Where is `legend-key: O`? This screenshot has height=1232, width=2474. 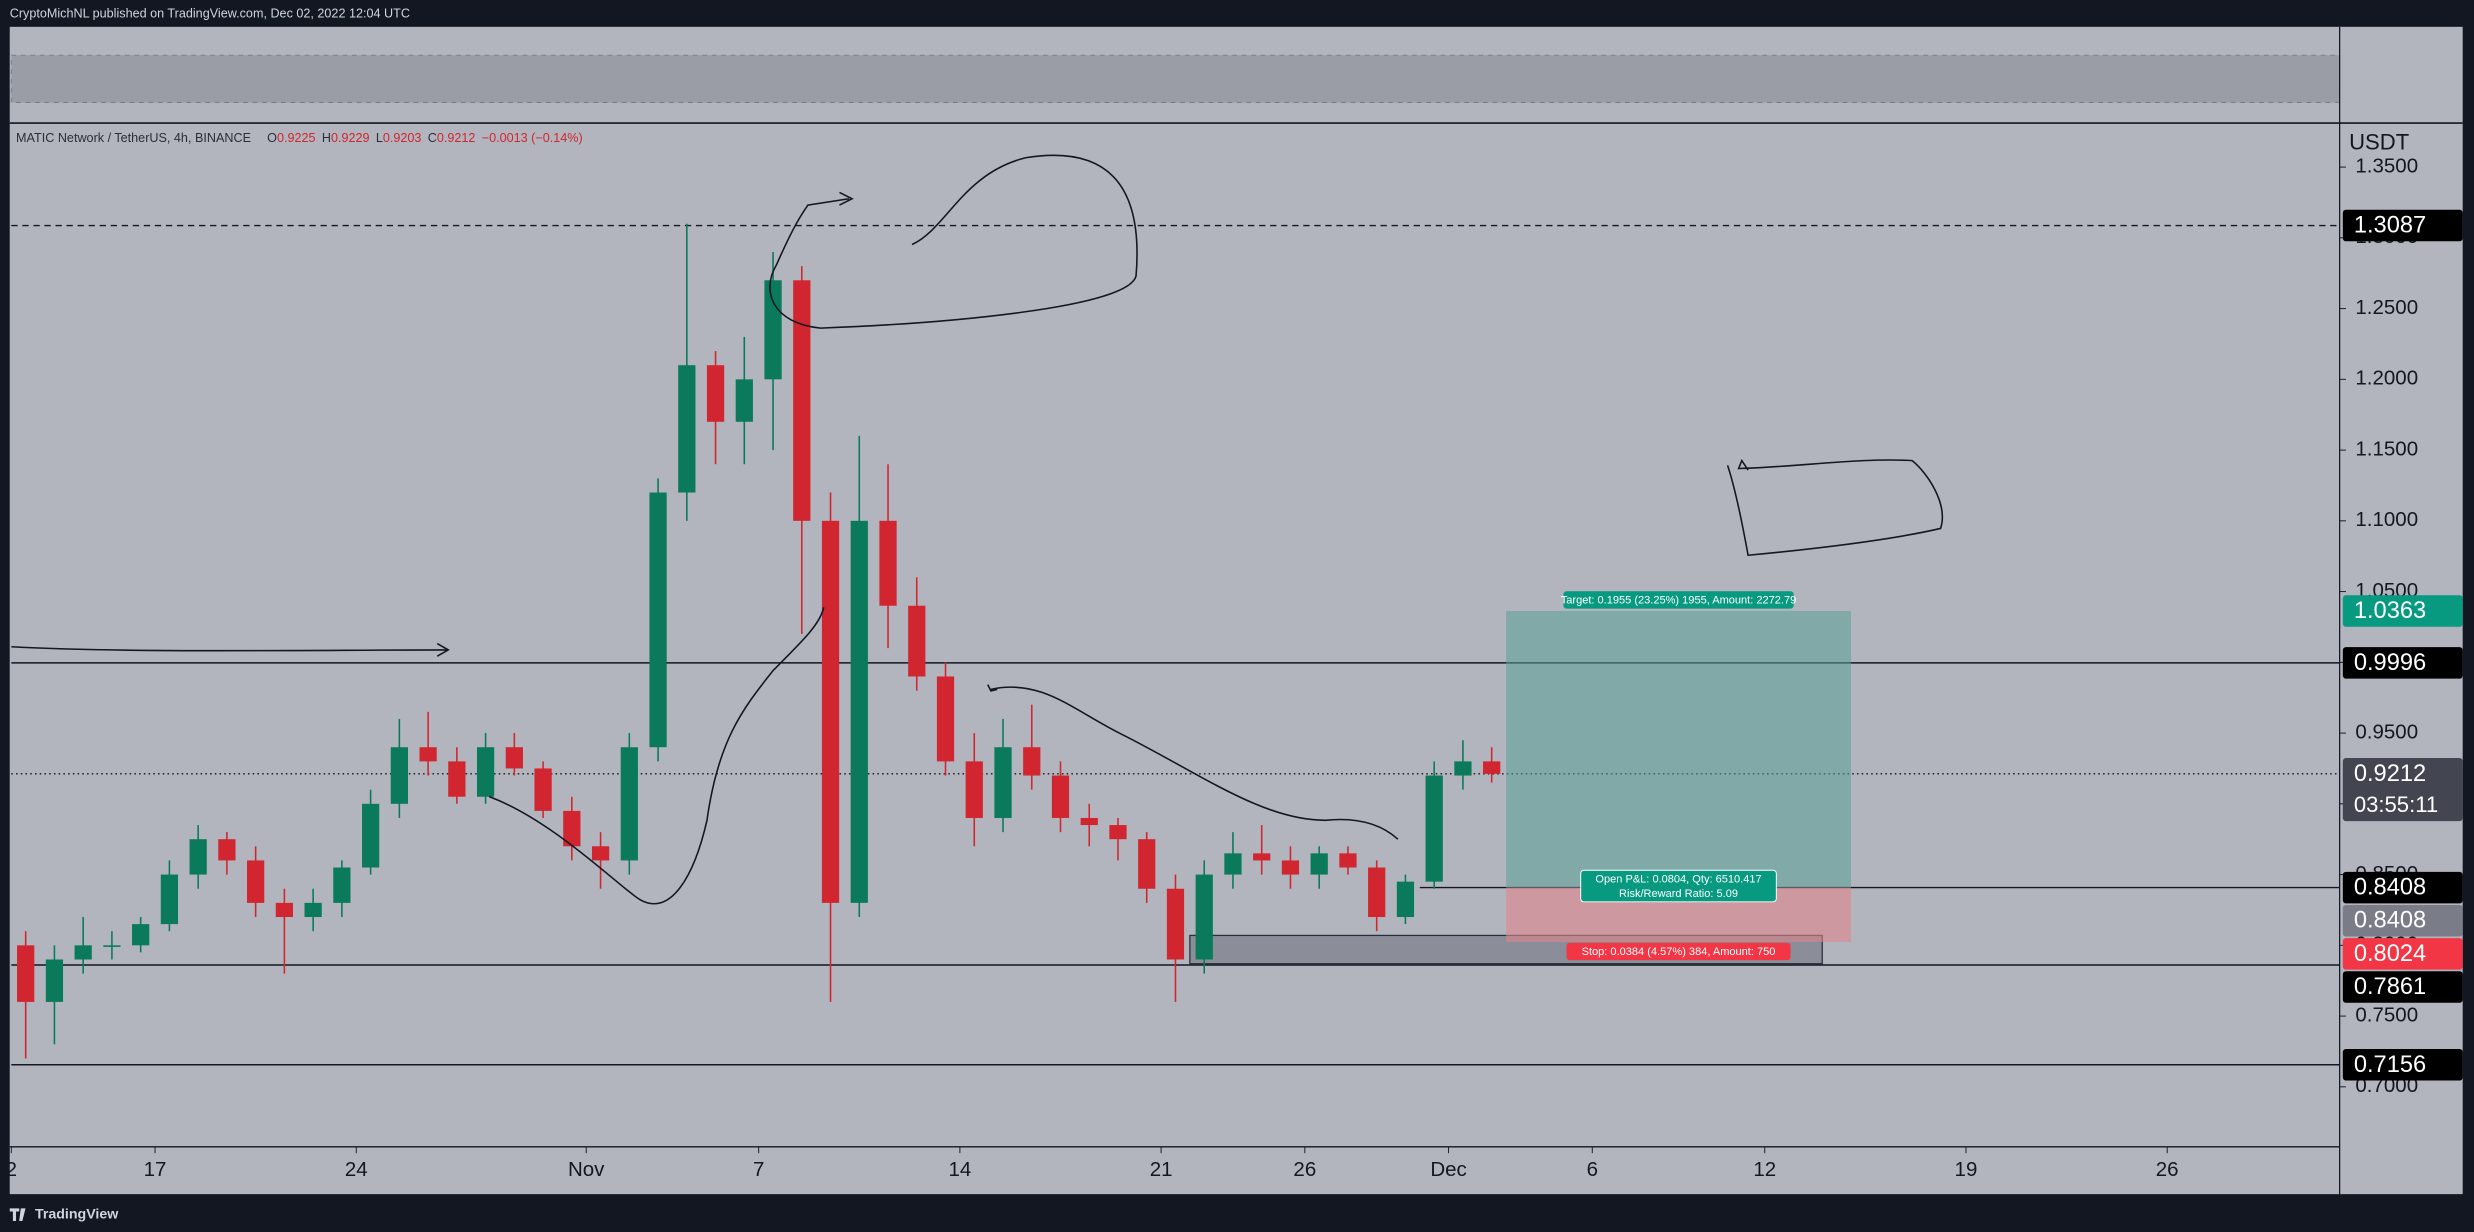 legend-key: O is located at coordinates (272, 138).